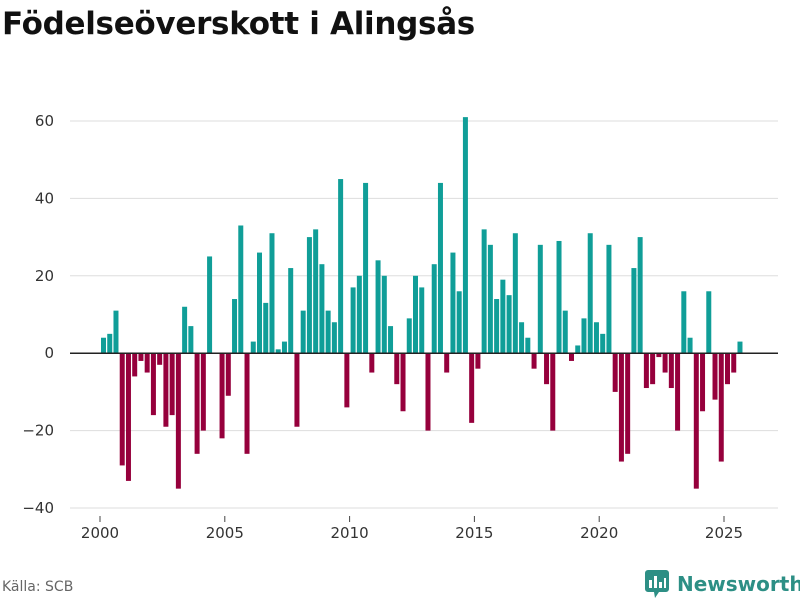 This screenshot has height=600, width=800. I want to click on newsworthy-logo: Newsworthy, so click(722, 584).